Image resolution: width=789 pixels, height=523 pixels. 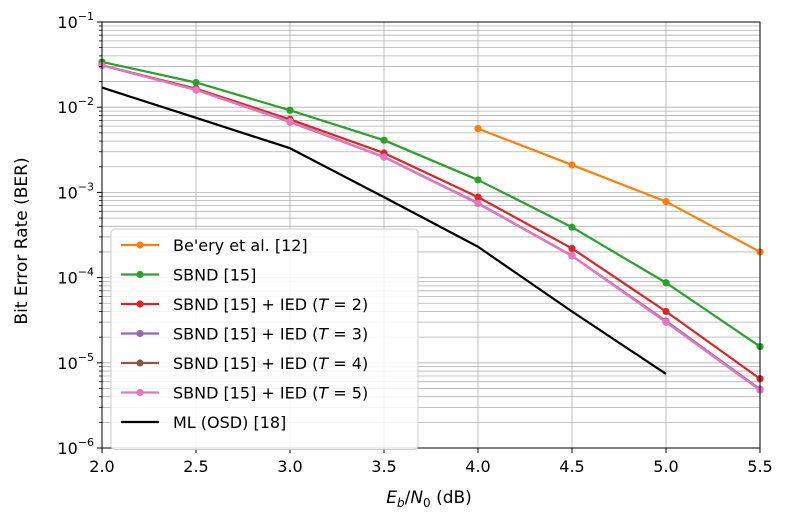 I want to click on x-tick-label: 5.0, so click(x=665, y=466).